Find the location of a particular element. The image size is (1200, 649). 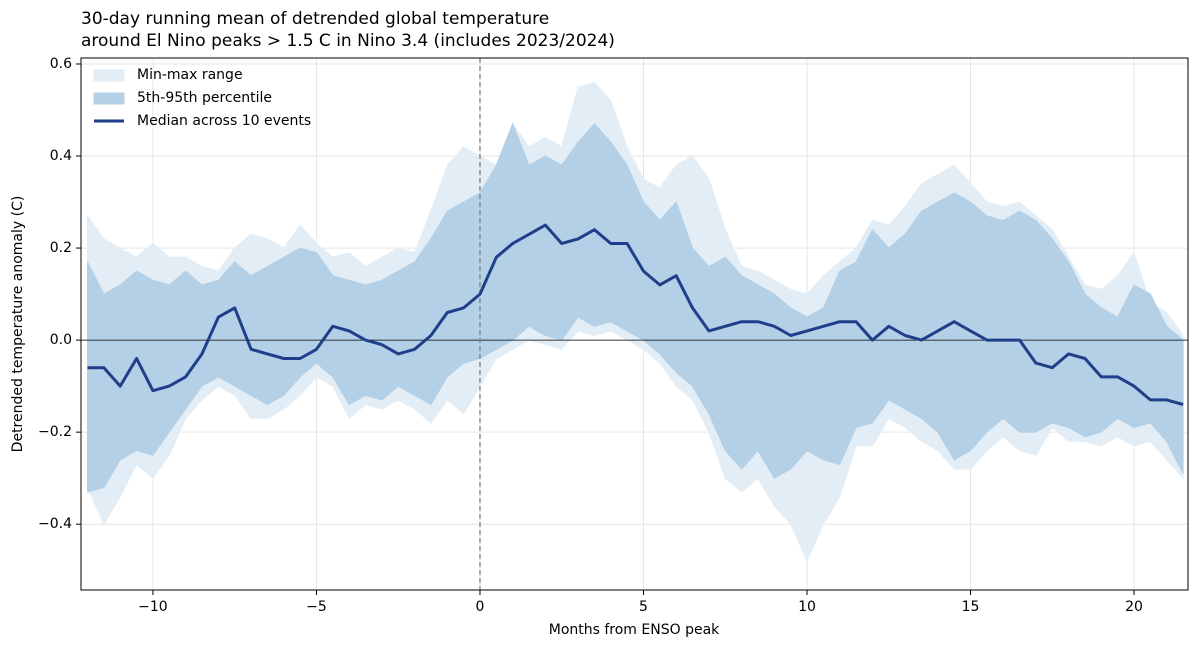

y-tick-label: −0.2 is located at coordinates (55, 432).